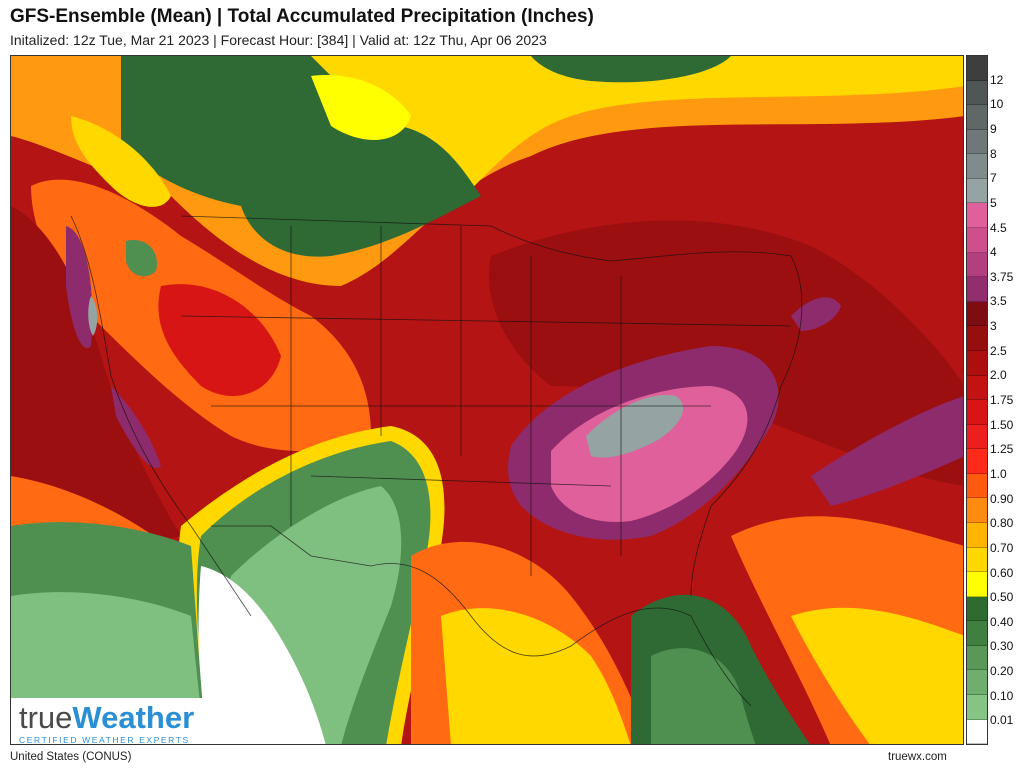  I want to click on legend-label: 0.90, so click(1002, 498).